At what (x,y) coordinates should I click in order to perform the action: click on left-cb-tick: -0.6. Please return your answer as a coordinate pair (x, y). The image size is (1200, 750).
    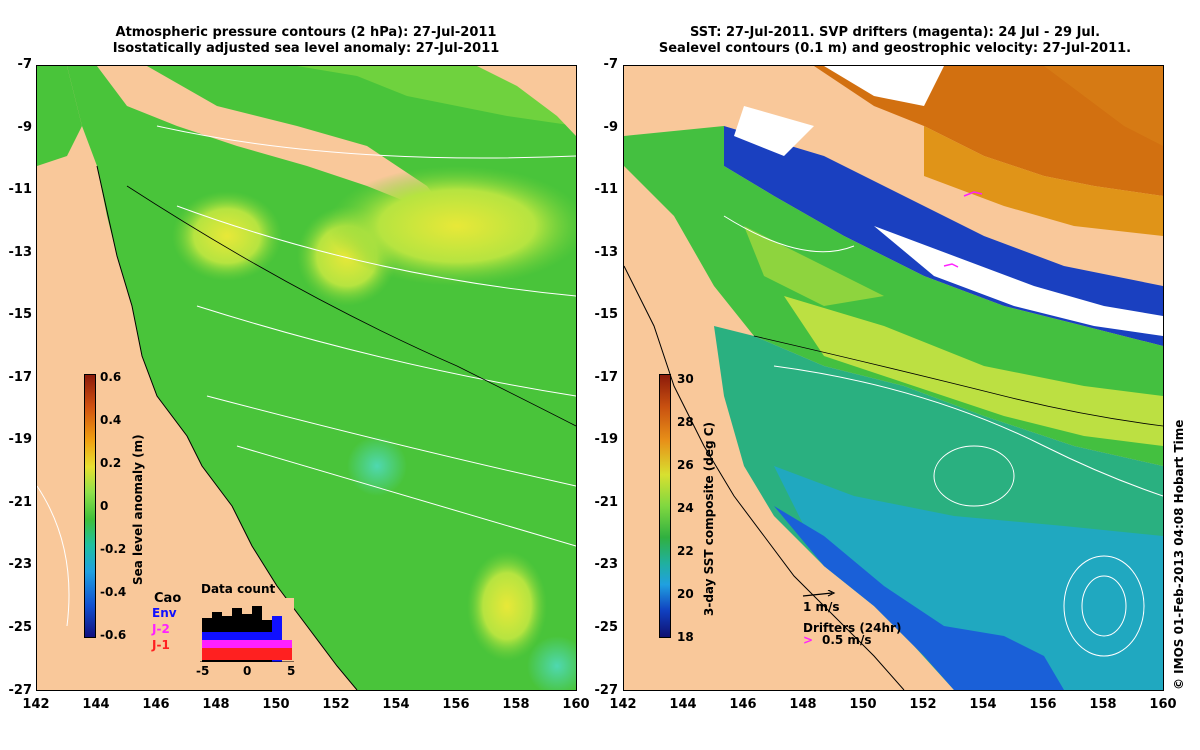
    Looking at the image, I should click on (113, 635).